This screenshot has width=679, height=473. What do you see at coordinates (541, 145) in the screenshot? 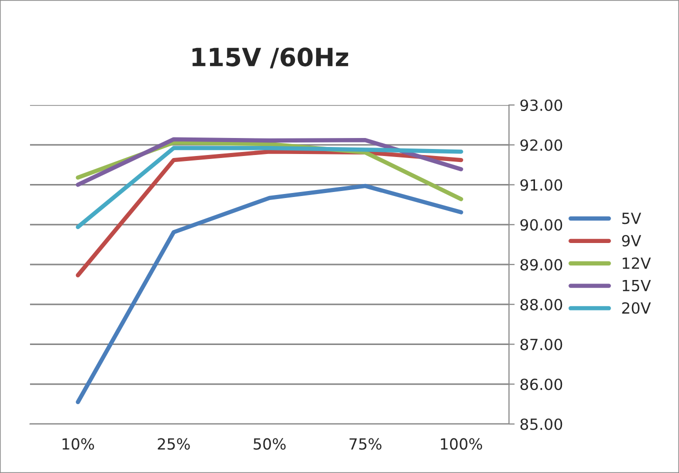
I see `y-tick-label: 92.00` at bounding box center [541, 145].